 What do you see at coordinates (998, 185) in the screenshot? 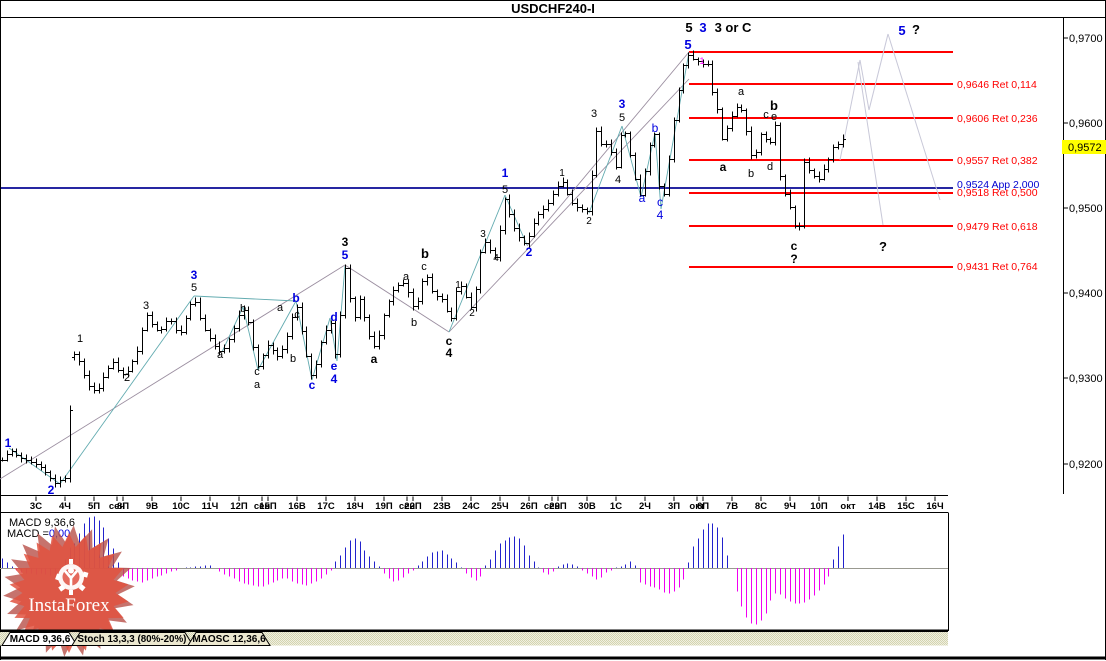
I see `svg-text: 0,9524 App 2,000` at bounding box center [998, 185].